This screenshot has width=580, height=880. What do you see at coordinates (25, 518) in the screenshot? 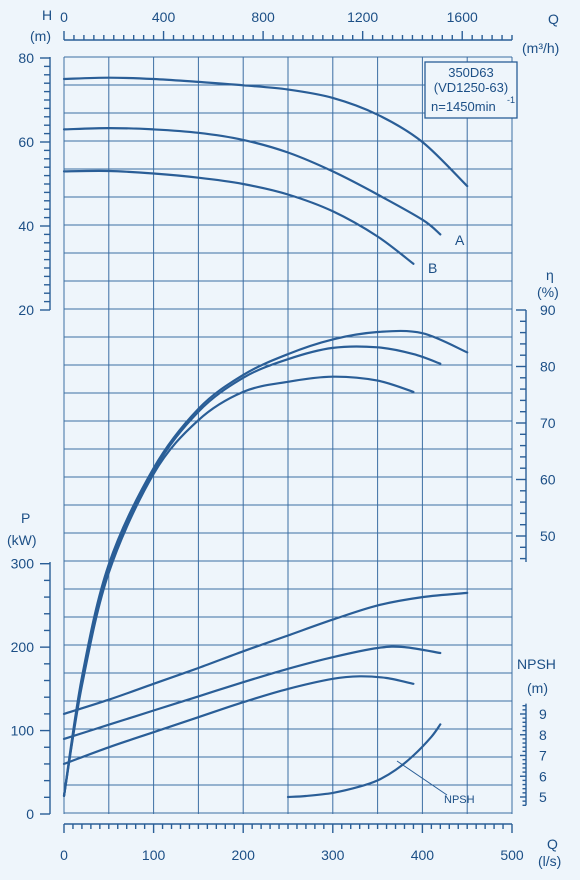
I see `power-axis-label: P` at bounding box center [25, 518].